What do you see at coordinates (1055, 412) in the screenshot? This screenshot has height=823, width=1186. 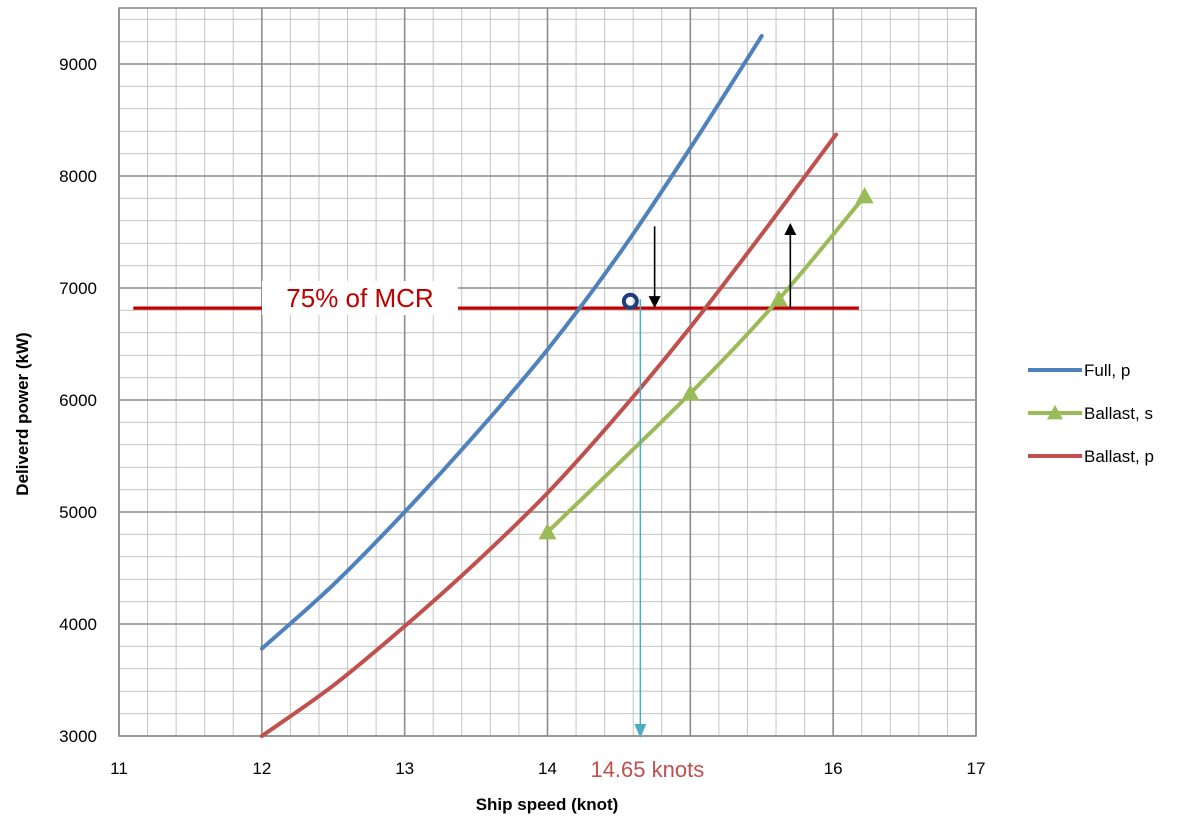 I see `legend-marker-ballast-s` at bounding box center [1055, 412].